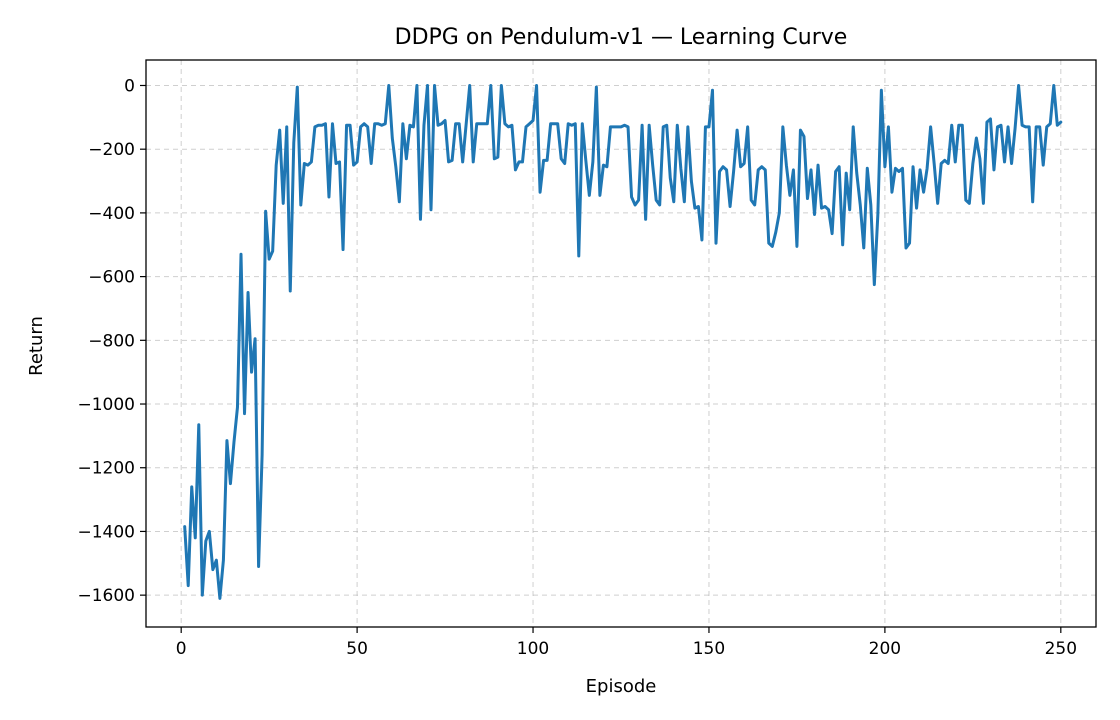 The height and width of the screenshot is (720, 1120). I want to click on y-tick-label: 0, so click(129, 86).